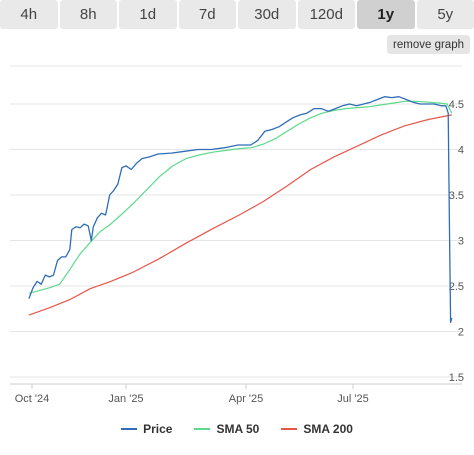 Image resolution: width=474 pixels, height=455 pixels. I want to click on y-tick-label: 4.5, so click(456, 105).